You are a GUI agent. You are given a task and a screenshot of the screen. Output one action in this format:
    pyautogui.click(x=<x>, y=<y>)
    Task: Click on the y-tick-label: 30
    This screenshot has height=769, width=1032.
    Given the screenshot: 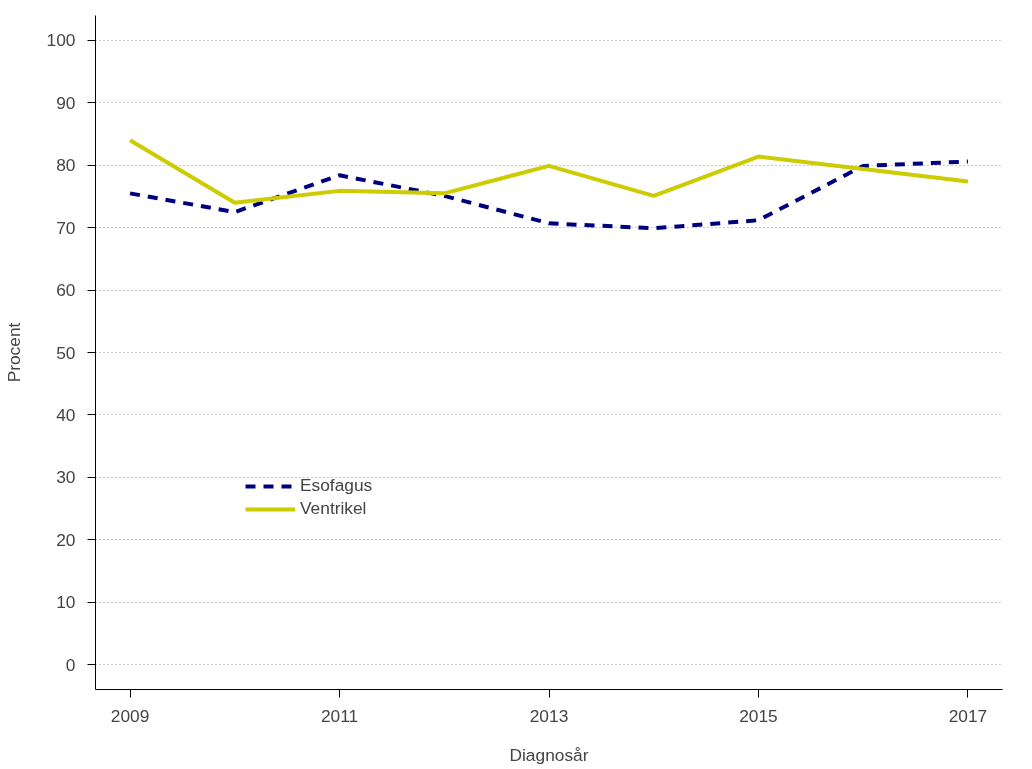 What is the action you would take?
    pyautogui.click(x=66, y=477)
    